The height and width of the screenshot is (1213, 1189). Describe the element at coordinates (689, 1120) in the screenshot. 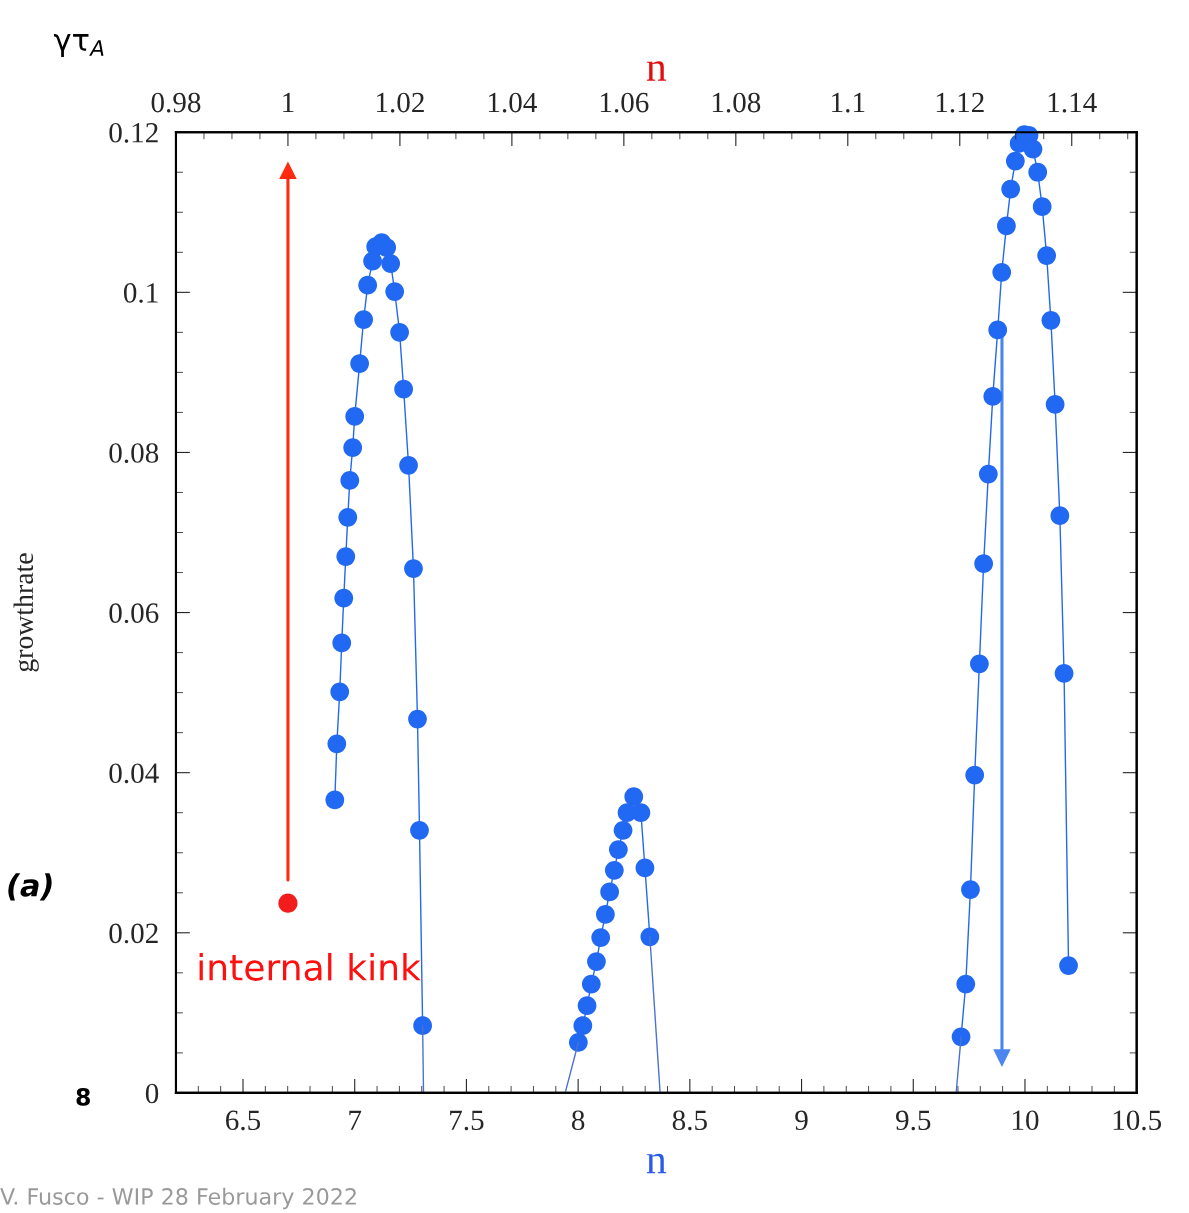

I see `x-tick-label: 8.5` at that location.